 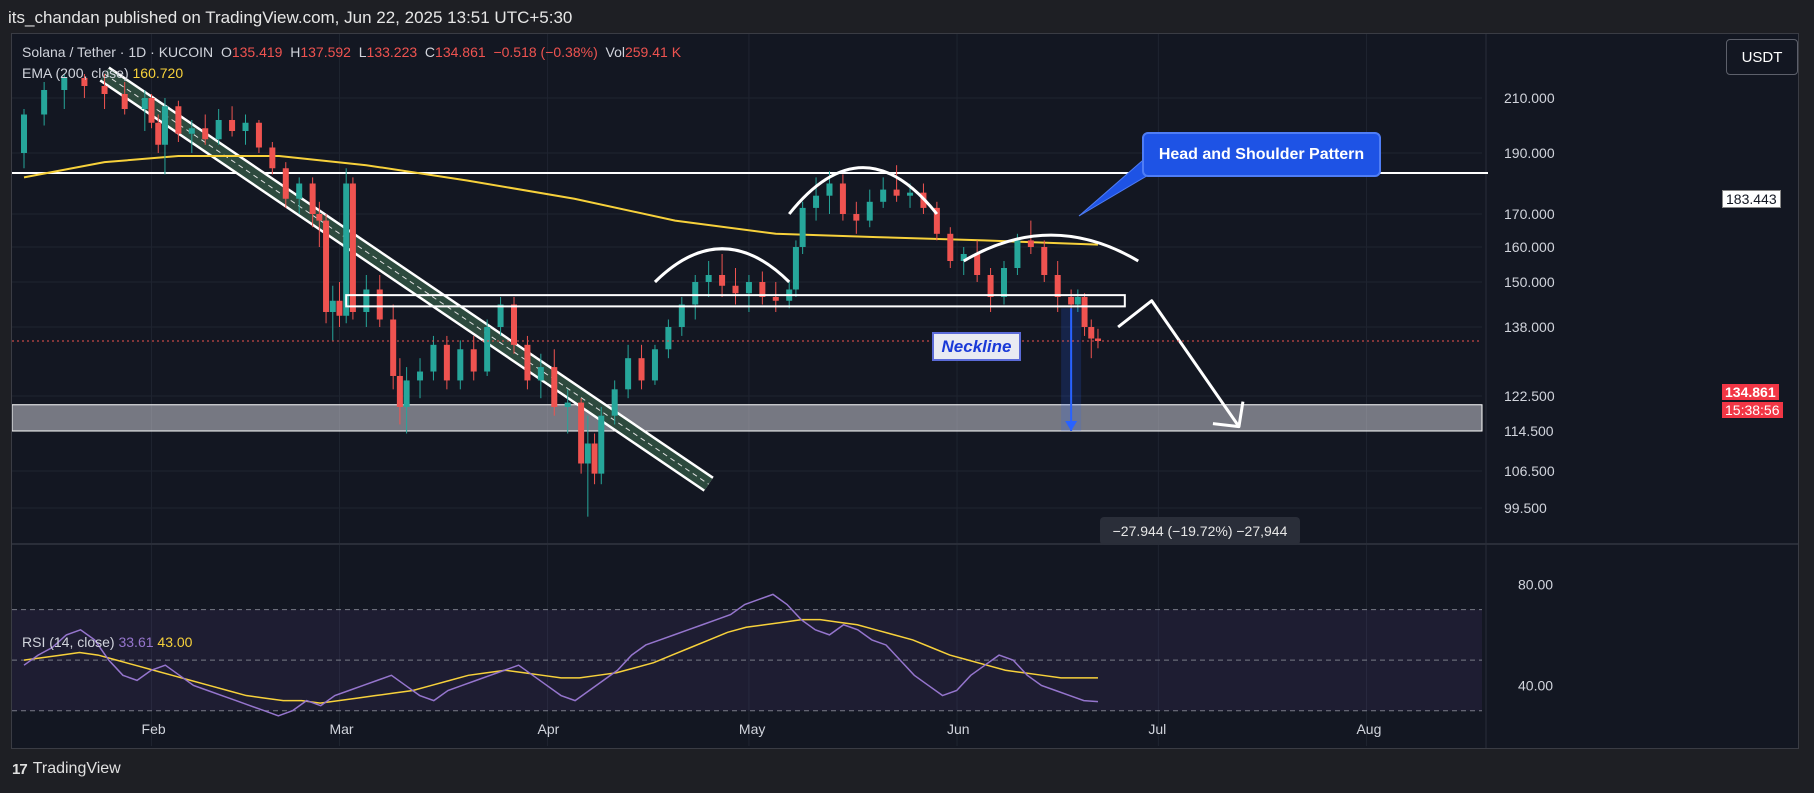 I want to click on y-tick-label: 138.000, so click(x=1529, y=327).